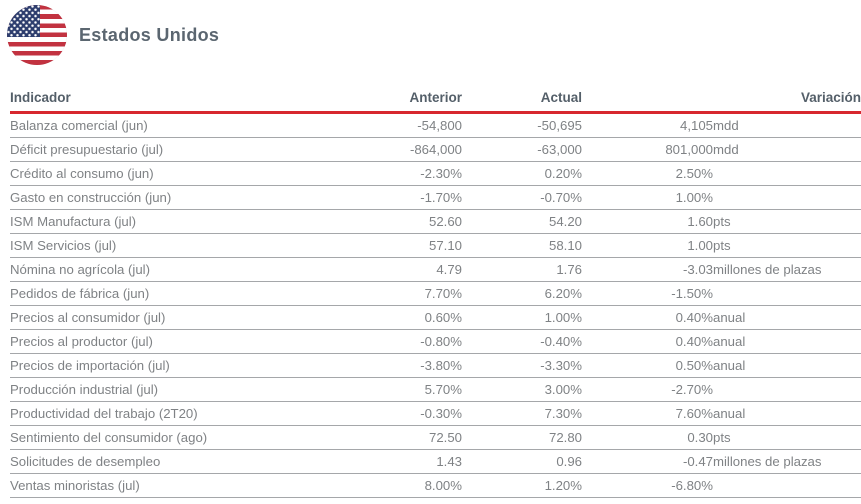 The image size is (861, 504). I want to click on cell-anterior: -0.80%, so click(426, 341).